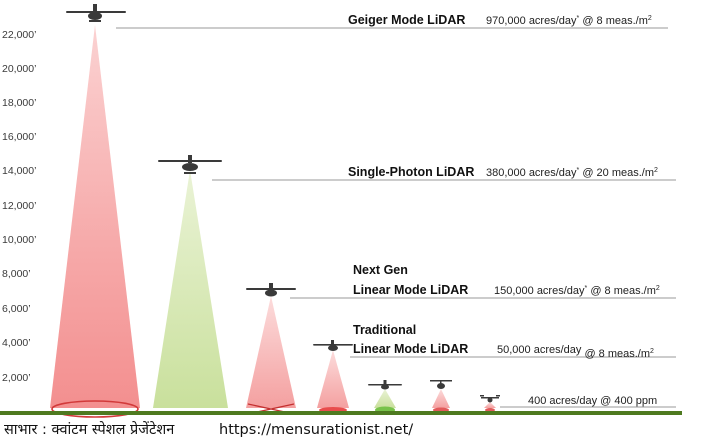  I want to click on y-tick-8000: 8,000’, so click(16, 274).